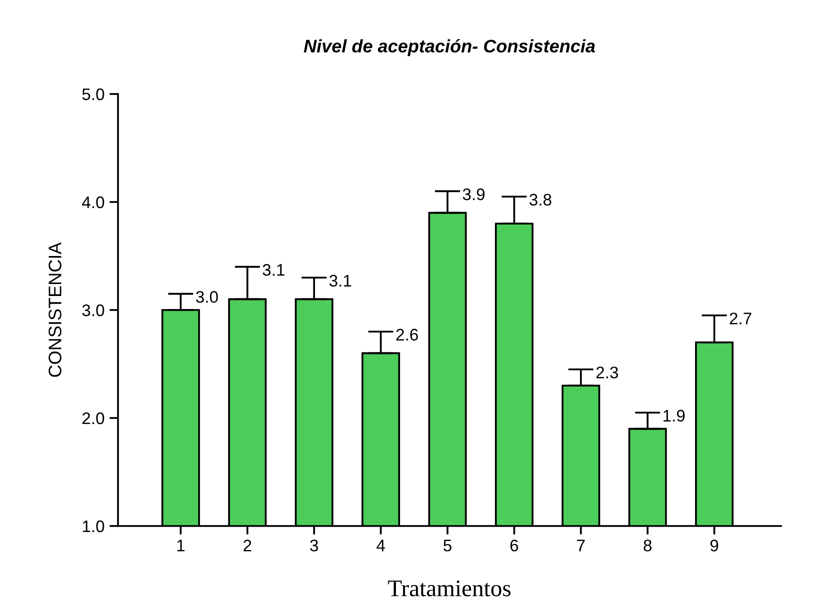 This screenshot has width=820, height=605. What do you see at coordinates (93, 202) in the screenshot?
I see `y-tick-label: 4.0` at bounding box center [93, 202].